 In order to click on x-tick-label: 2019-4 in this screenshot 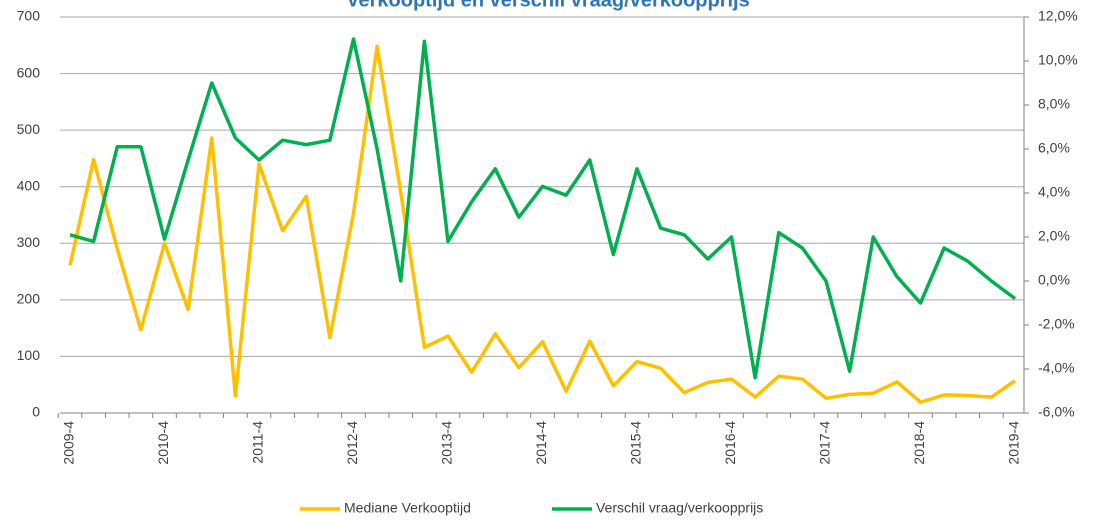, I will do `click(1014, 443)`.